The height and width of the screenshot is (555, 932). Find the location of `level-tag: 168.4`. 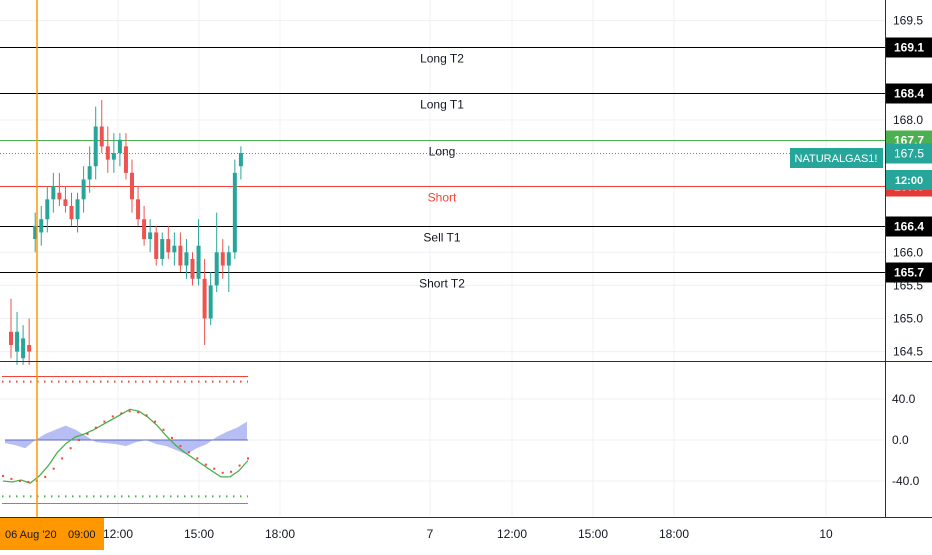

level-tag: 168.4 is located at coordinates (909, 94).